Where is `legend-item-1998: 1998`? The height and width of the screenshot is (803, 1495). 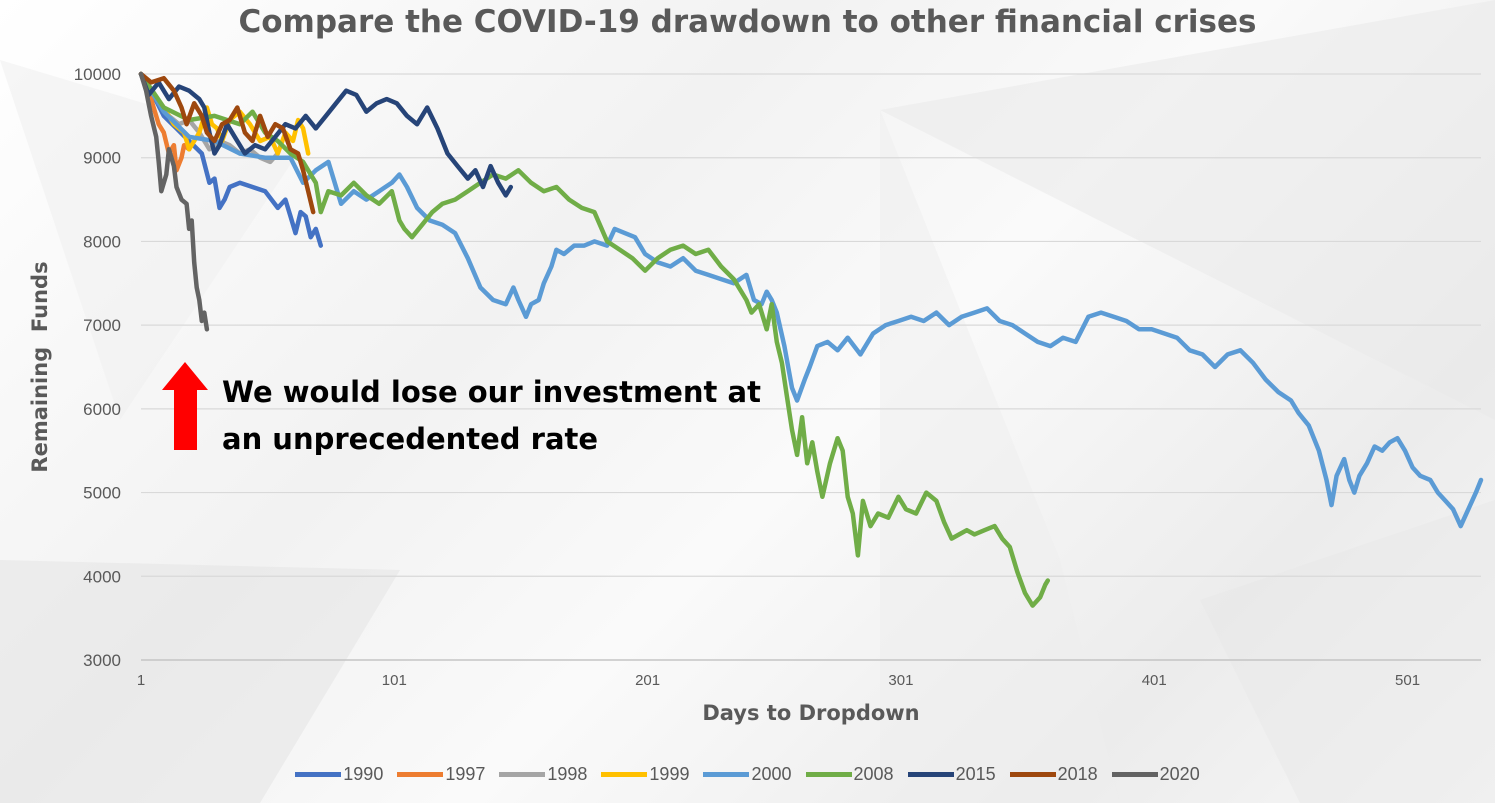
legend-item-1998: 1998 is located at coordinates (543, 774).